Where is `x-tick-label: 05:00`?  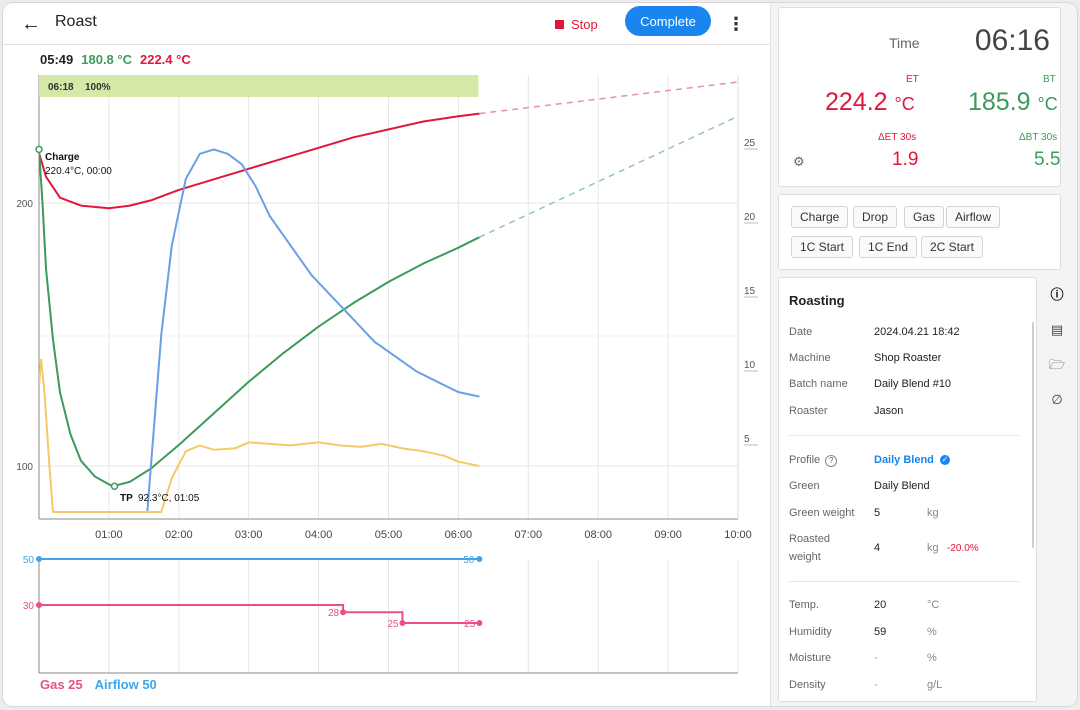 x-tick-label: 05:00 is located at coordinates (389, 535).